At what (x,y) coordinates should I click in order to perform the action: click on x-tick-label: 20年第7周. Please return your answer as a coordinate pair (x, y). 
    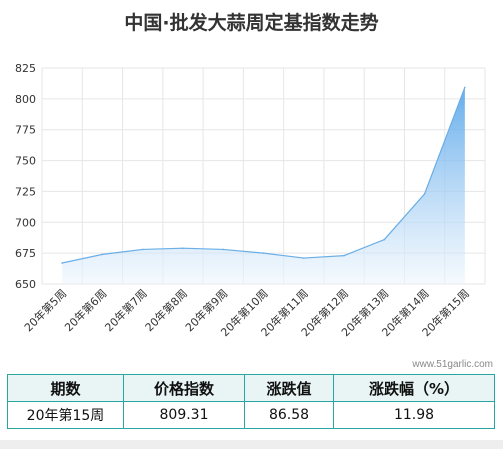
    Looking at the image, I should click on (126, 310).